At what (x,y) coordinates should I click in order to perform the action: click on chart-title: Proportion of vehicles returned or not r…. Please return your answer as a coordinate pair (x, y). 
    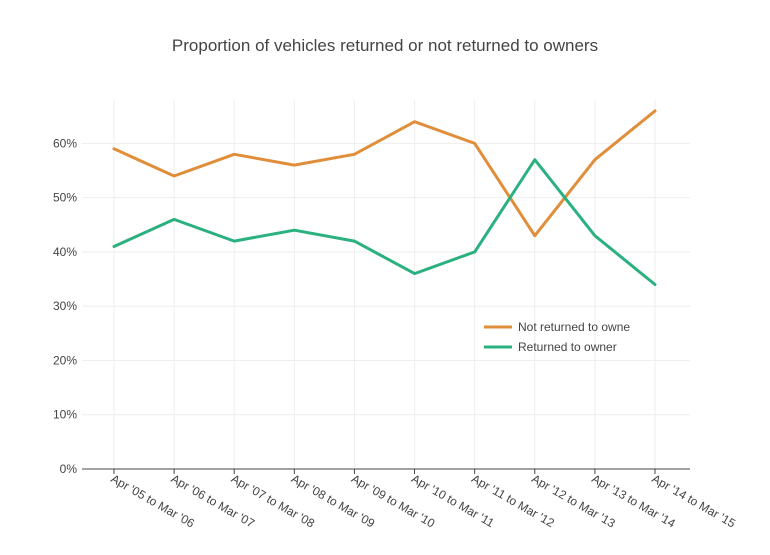
    Looking at the image, I should click on (385, 45).